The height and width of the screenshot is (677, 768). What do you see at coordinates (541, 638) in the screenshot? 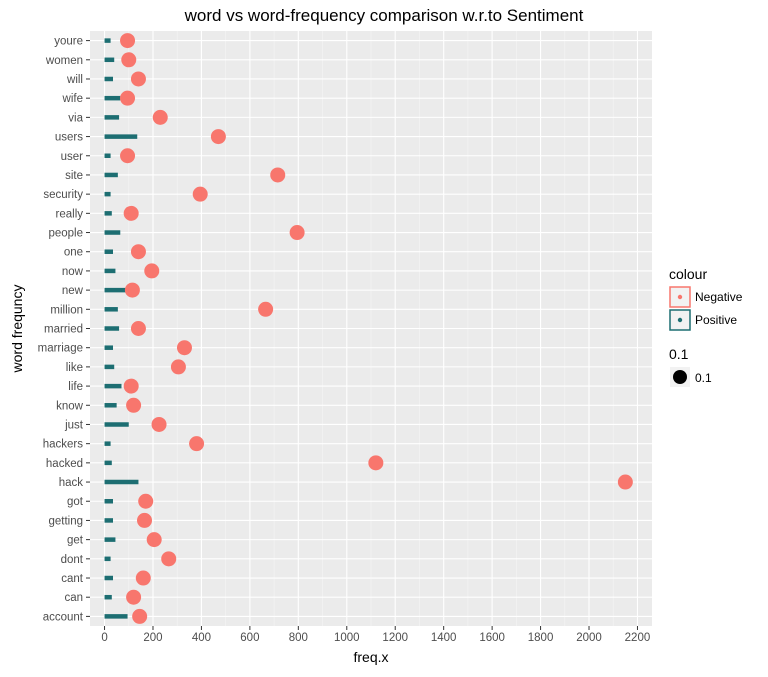
I see `x-tick-label: 1800` at bounding box center [541, 638].